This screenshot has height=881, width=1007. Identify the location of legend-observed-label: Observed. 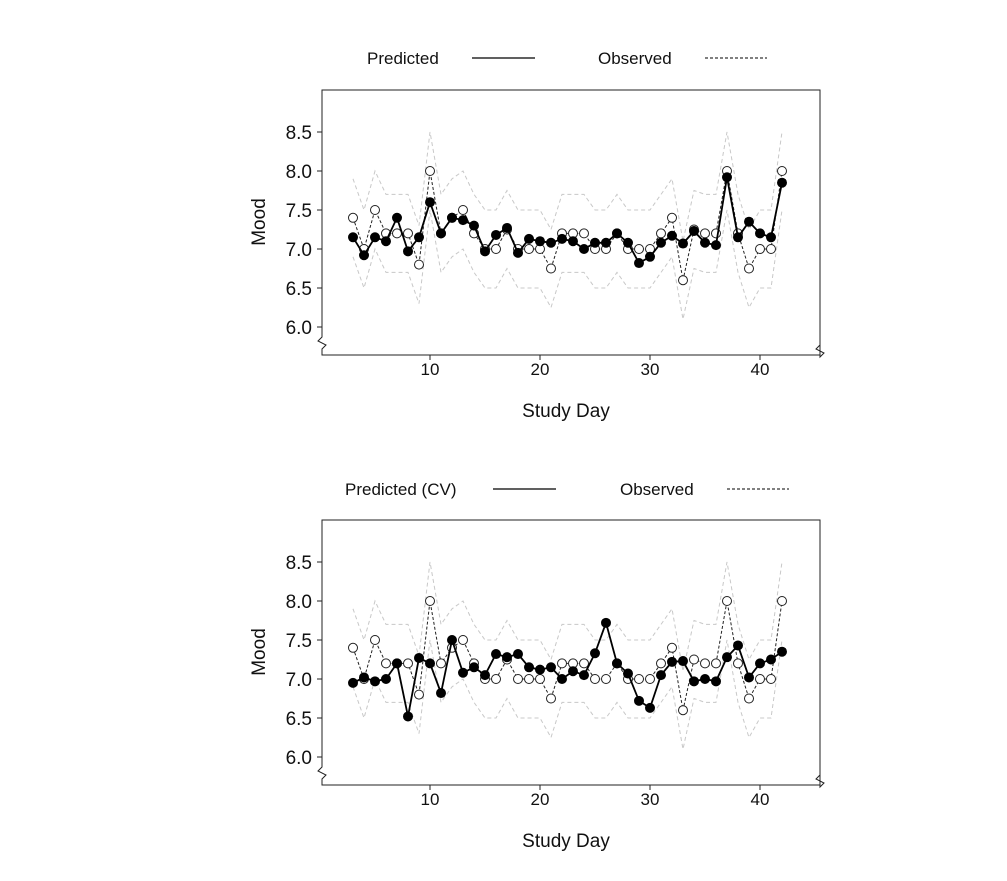
(635, 58).